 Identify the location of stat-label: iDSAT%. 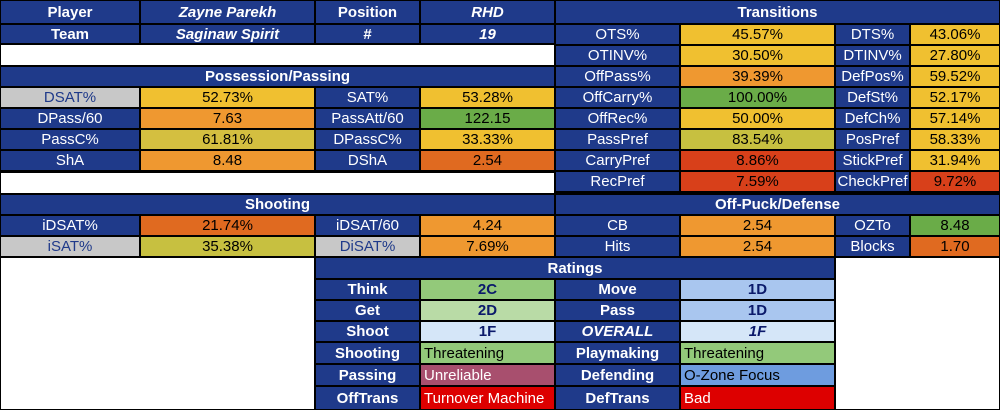
(70, 225).